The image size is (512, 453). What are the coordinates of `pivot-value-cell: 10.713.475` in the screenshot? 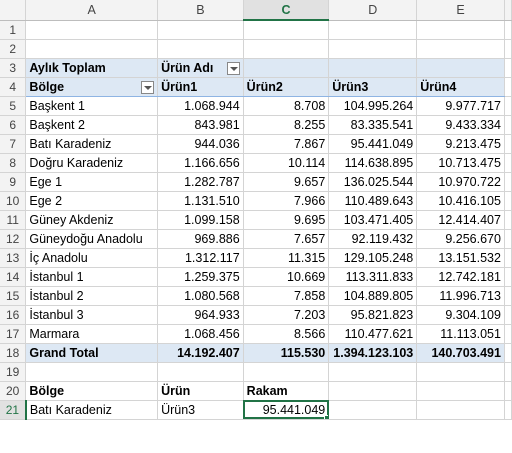 It's located at (460, 163).